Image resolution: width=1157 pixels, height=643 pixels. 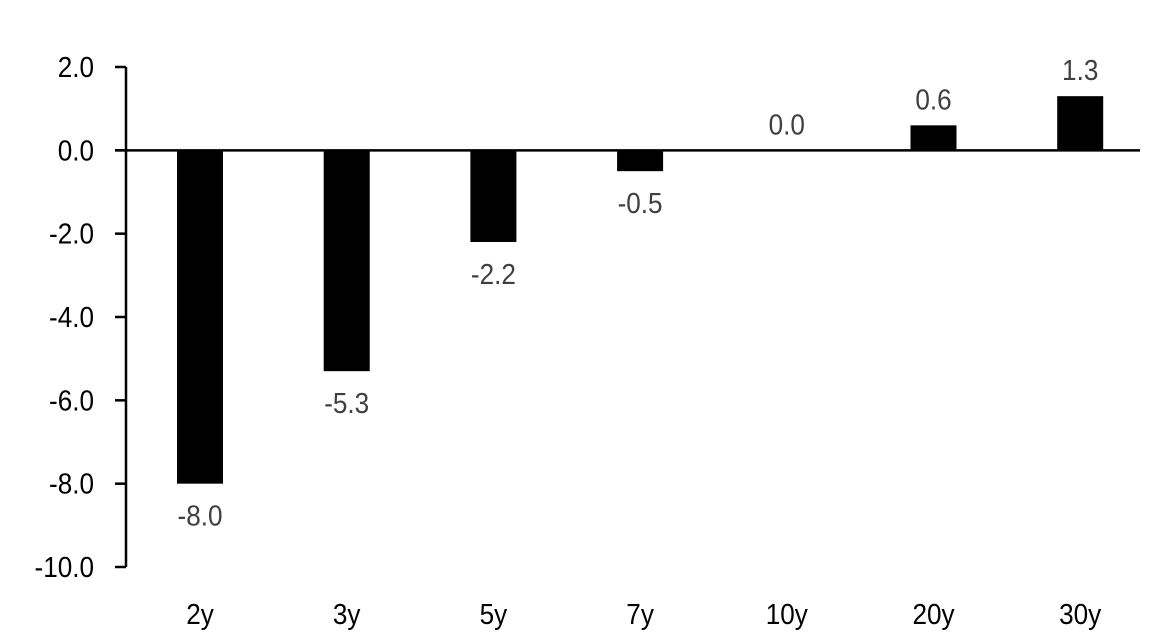 What do you see at coordinates (493, 196) in the screenshot?
I see `bar-5y` at bounding box center [493, 196].